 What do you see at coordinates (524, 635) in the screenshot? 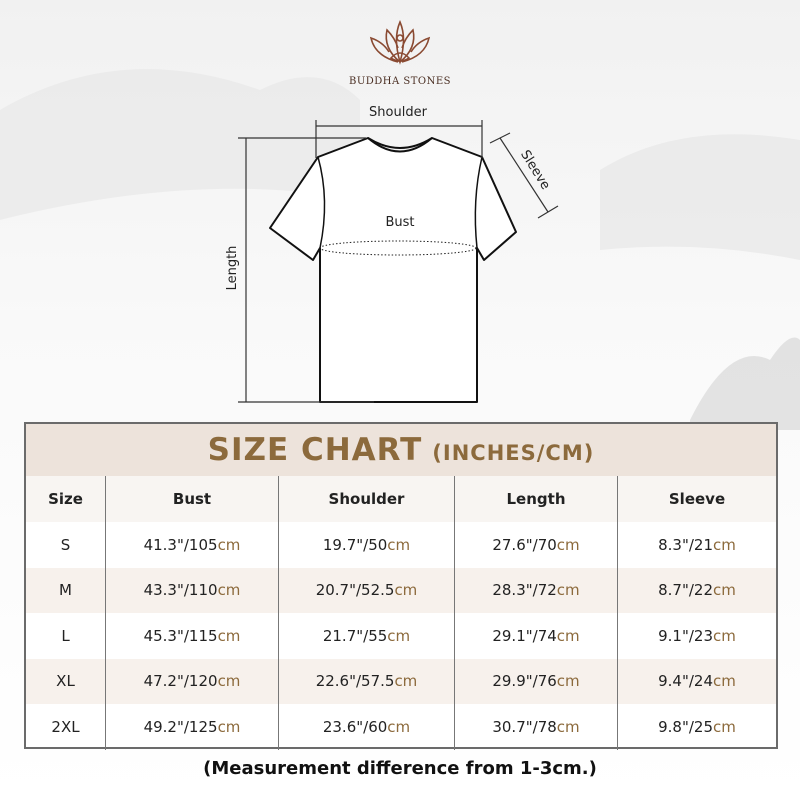
I see `length-value: 29.1"/74` at bounding box center [524, 635].